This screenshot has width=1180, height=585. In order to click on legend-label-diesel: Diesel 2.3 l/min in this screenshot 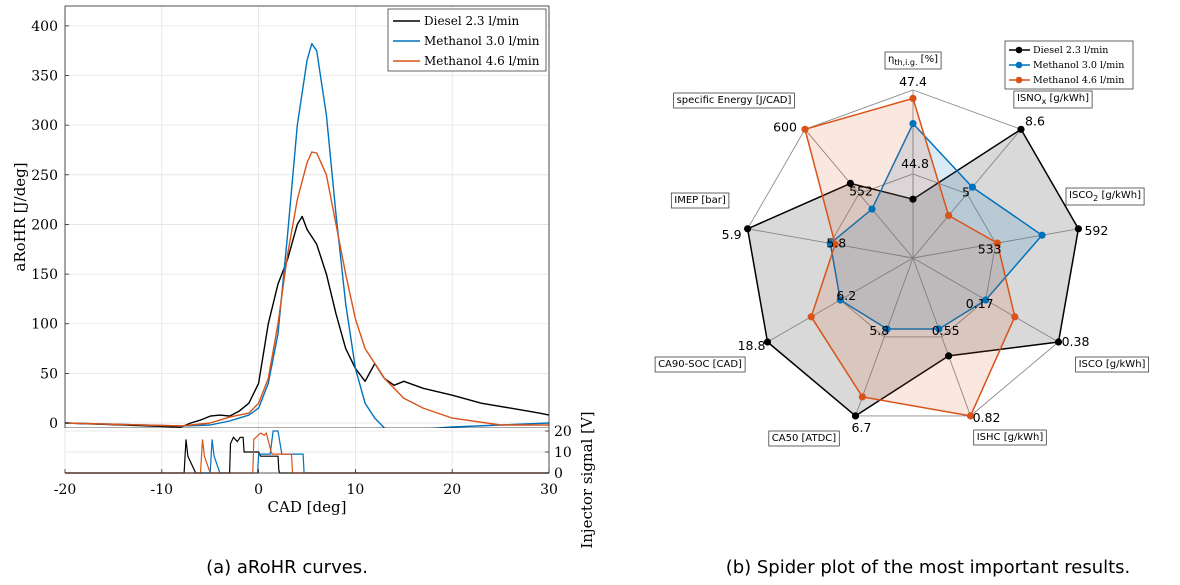, I will do `click(471, 21)`.